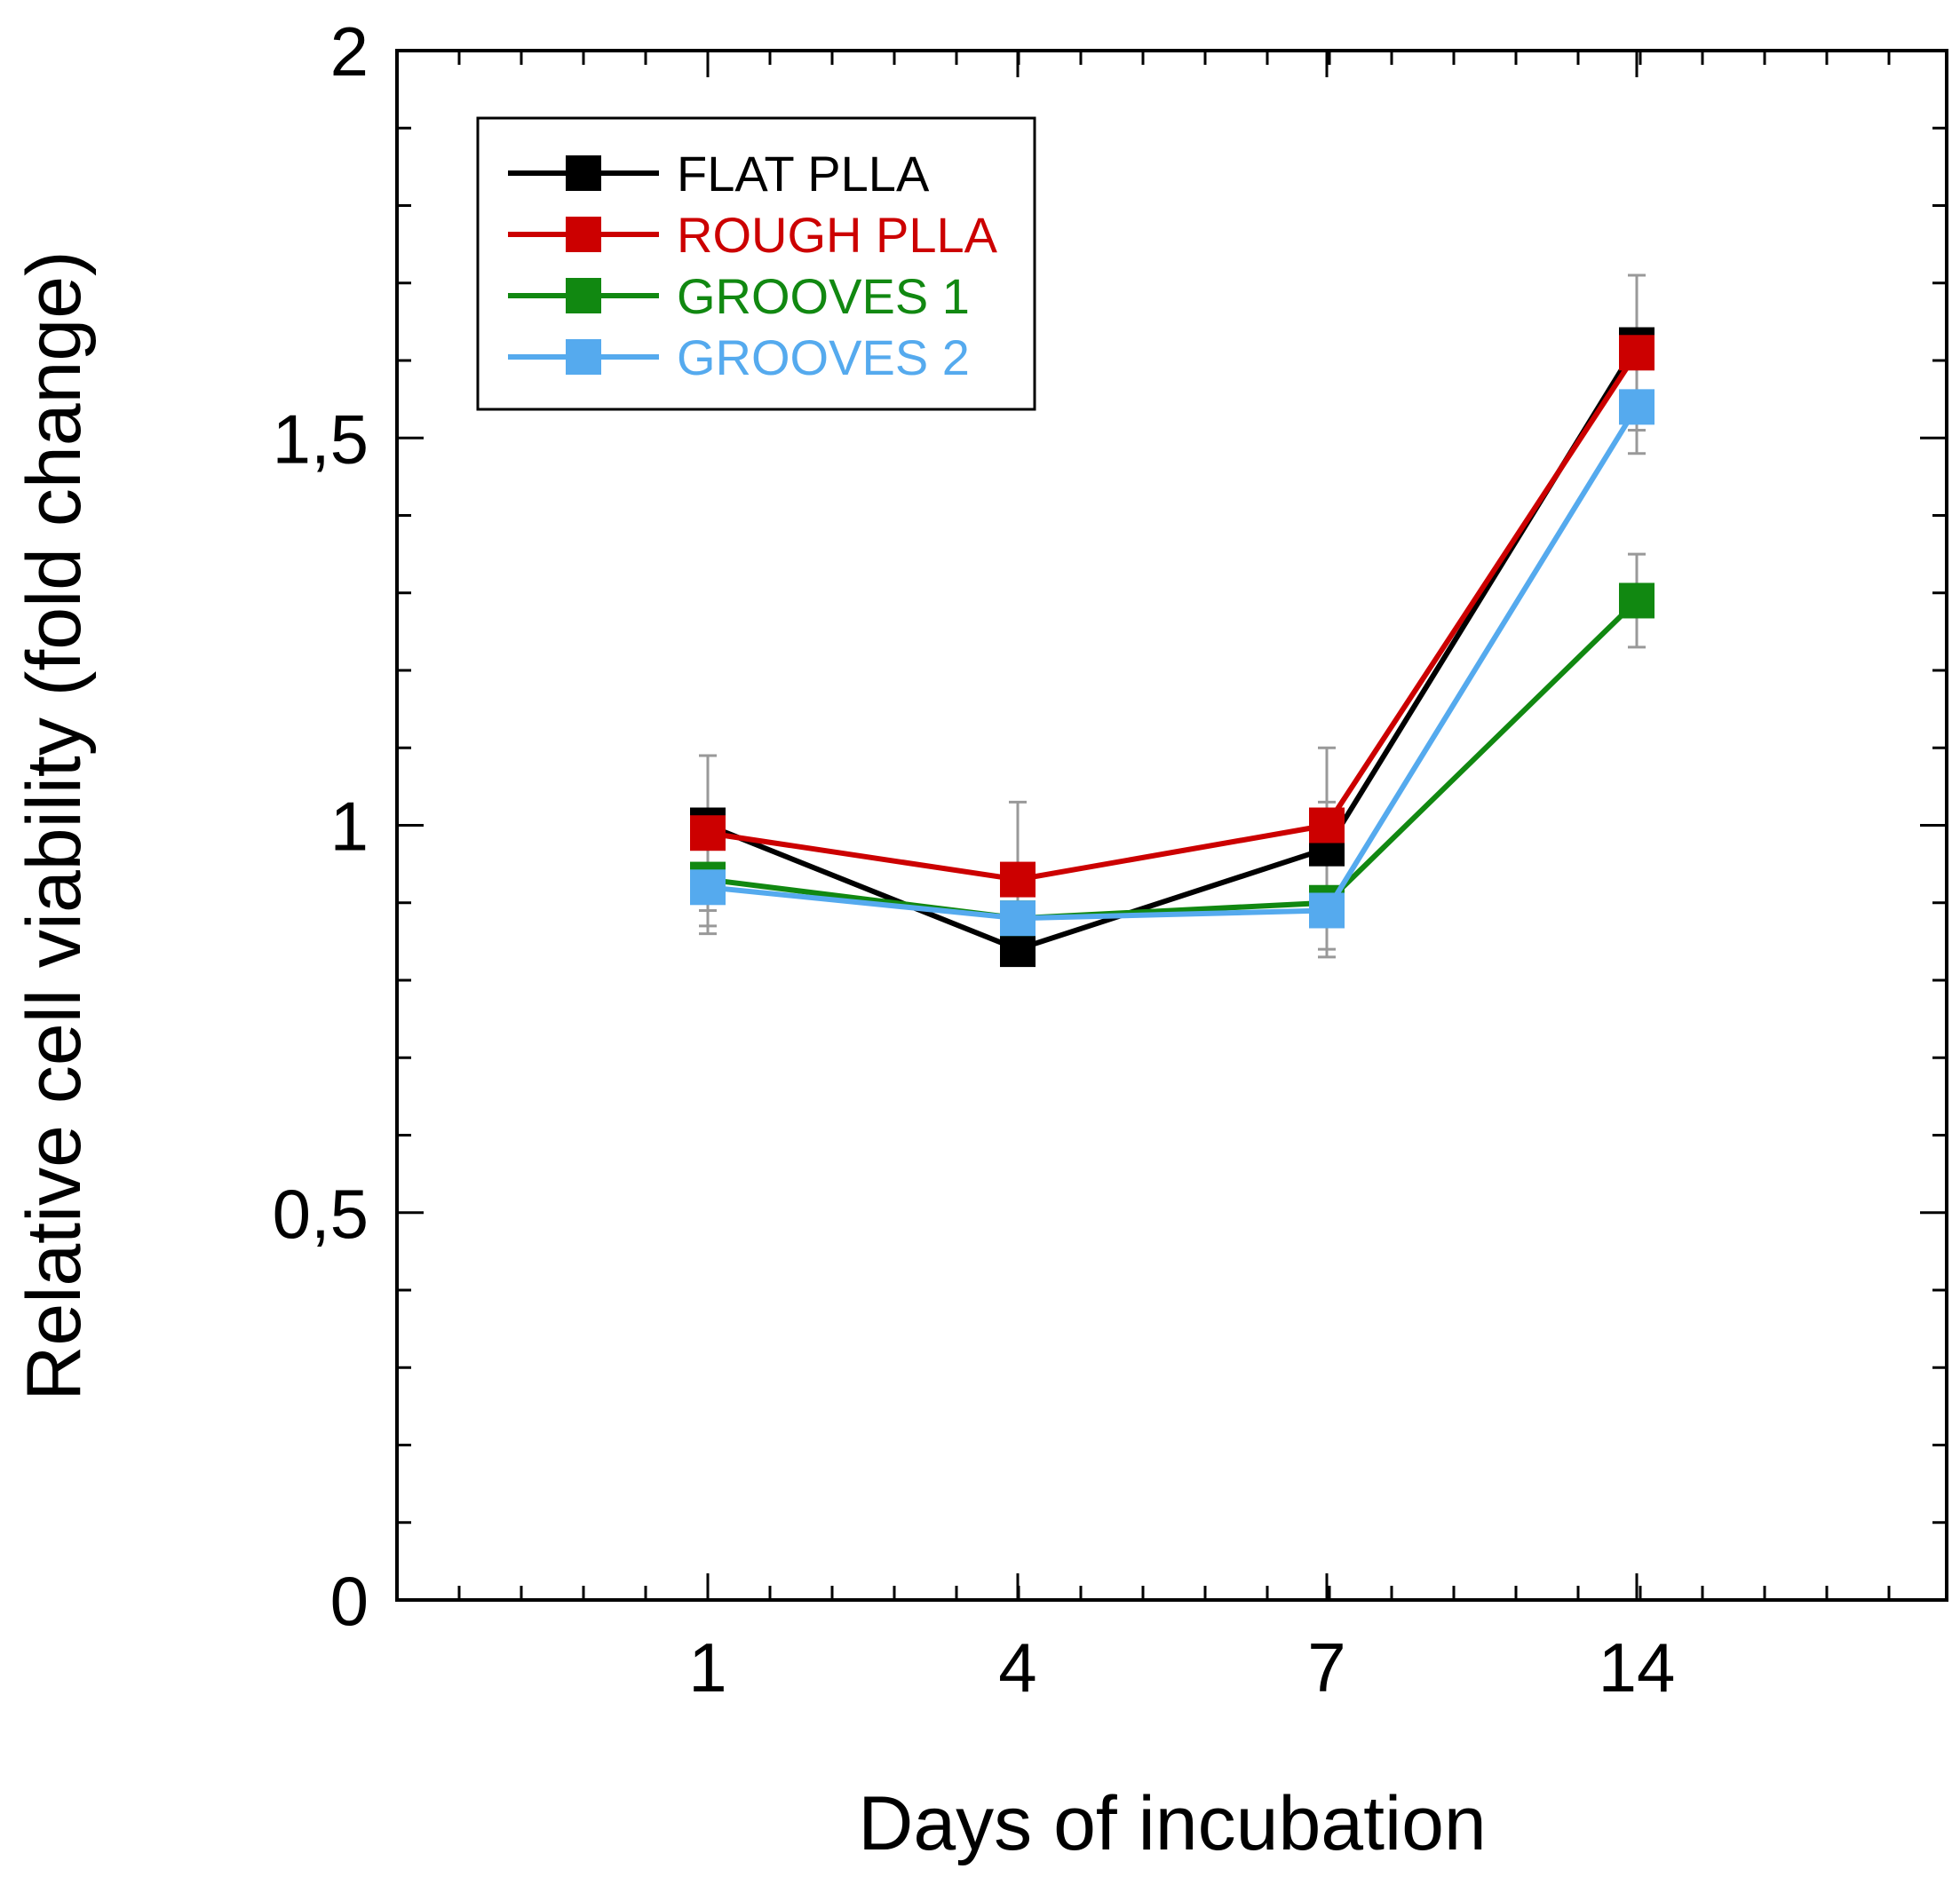 The image size is (1960, 1877). I want to click on legend-label: ROUGH PLLA, so click(837, 235).